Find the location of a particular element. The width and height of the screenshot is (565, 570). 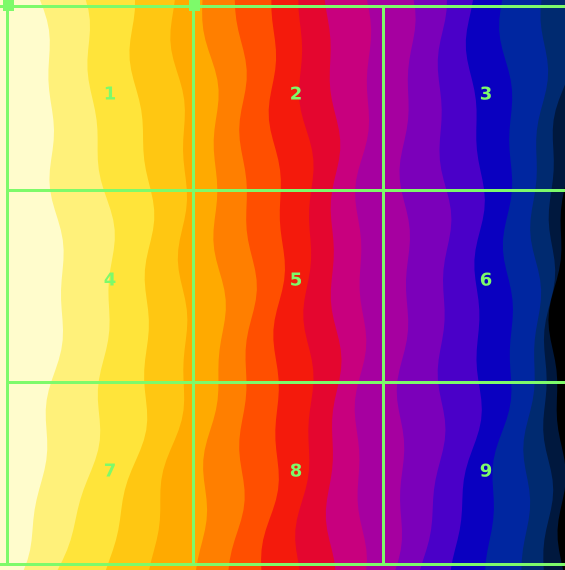

cell-label-7: 7 is located at coordinates (110, 471).